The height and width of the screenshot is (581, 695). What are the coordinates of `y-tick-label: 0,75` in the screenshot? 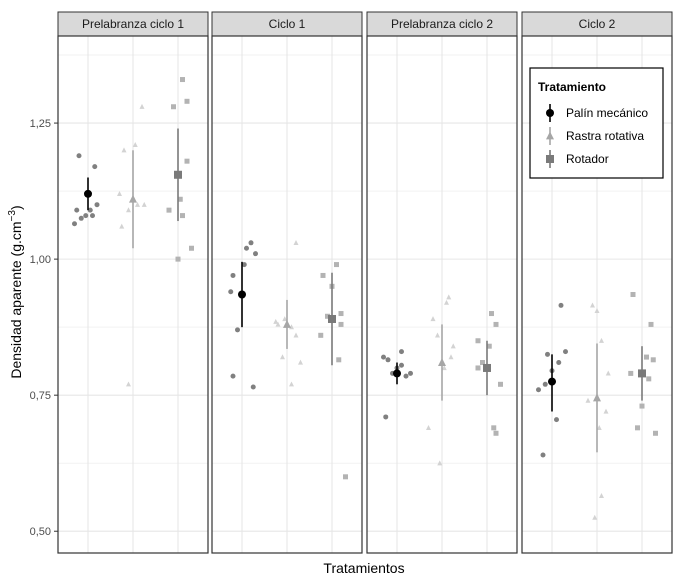 It's located at (40, 396).